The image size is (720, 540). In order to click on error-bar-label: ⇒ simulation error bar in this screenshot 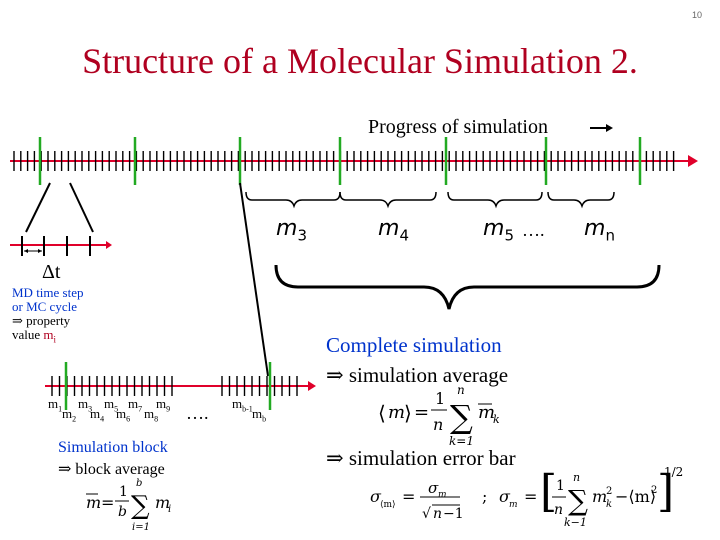, I will do `click(421, 458)`.